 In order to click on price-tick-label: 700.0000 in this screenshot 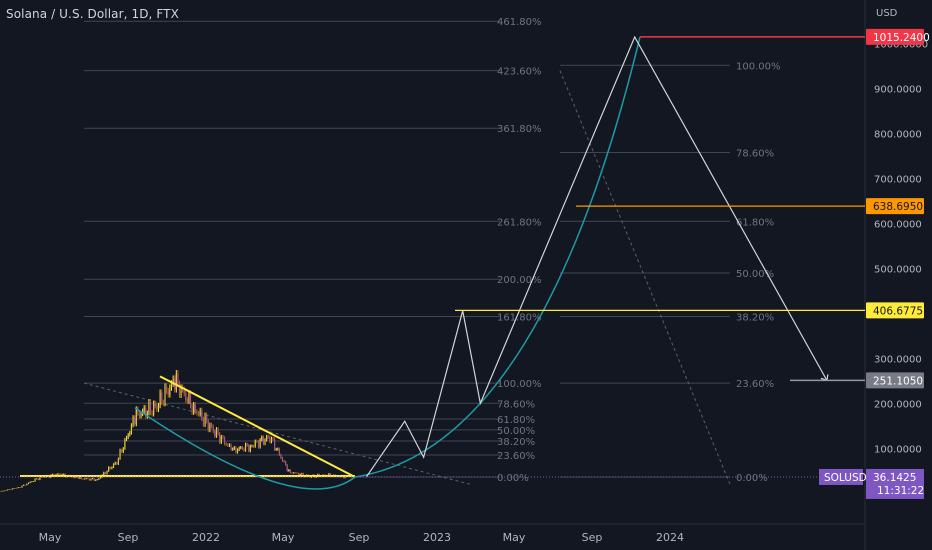, I will do `click(898, 180)`.